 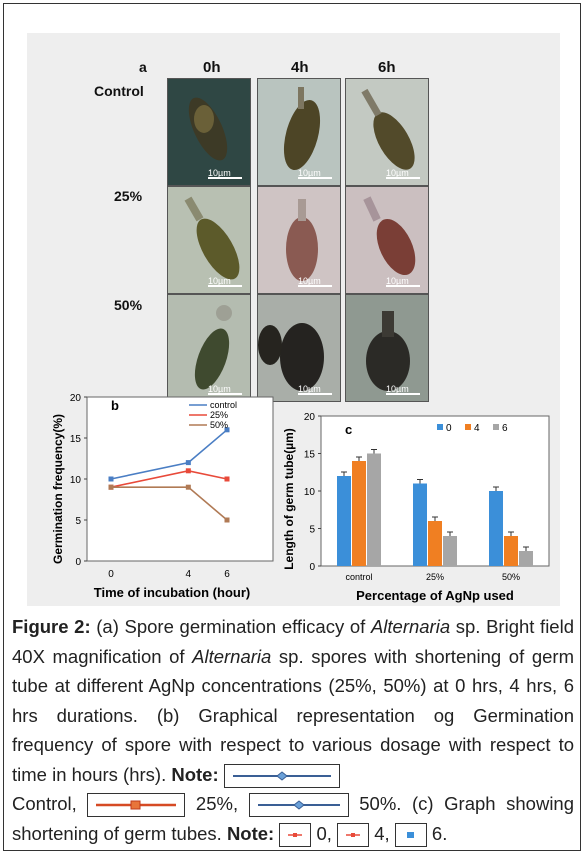 What do you see at coordinates (348, 429) in the screenshot?
I see `panel-c-label: c` at bounding box center [348, 429].